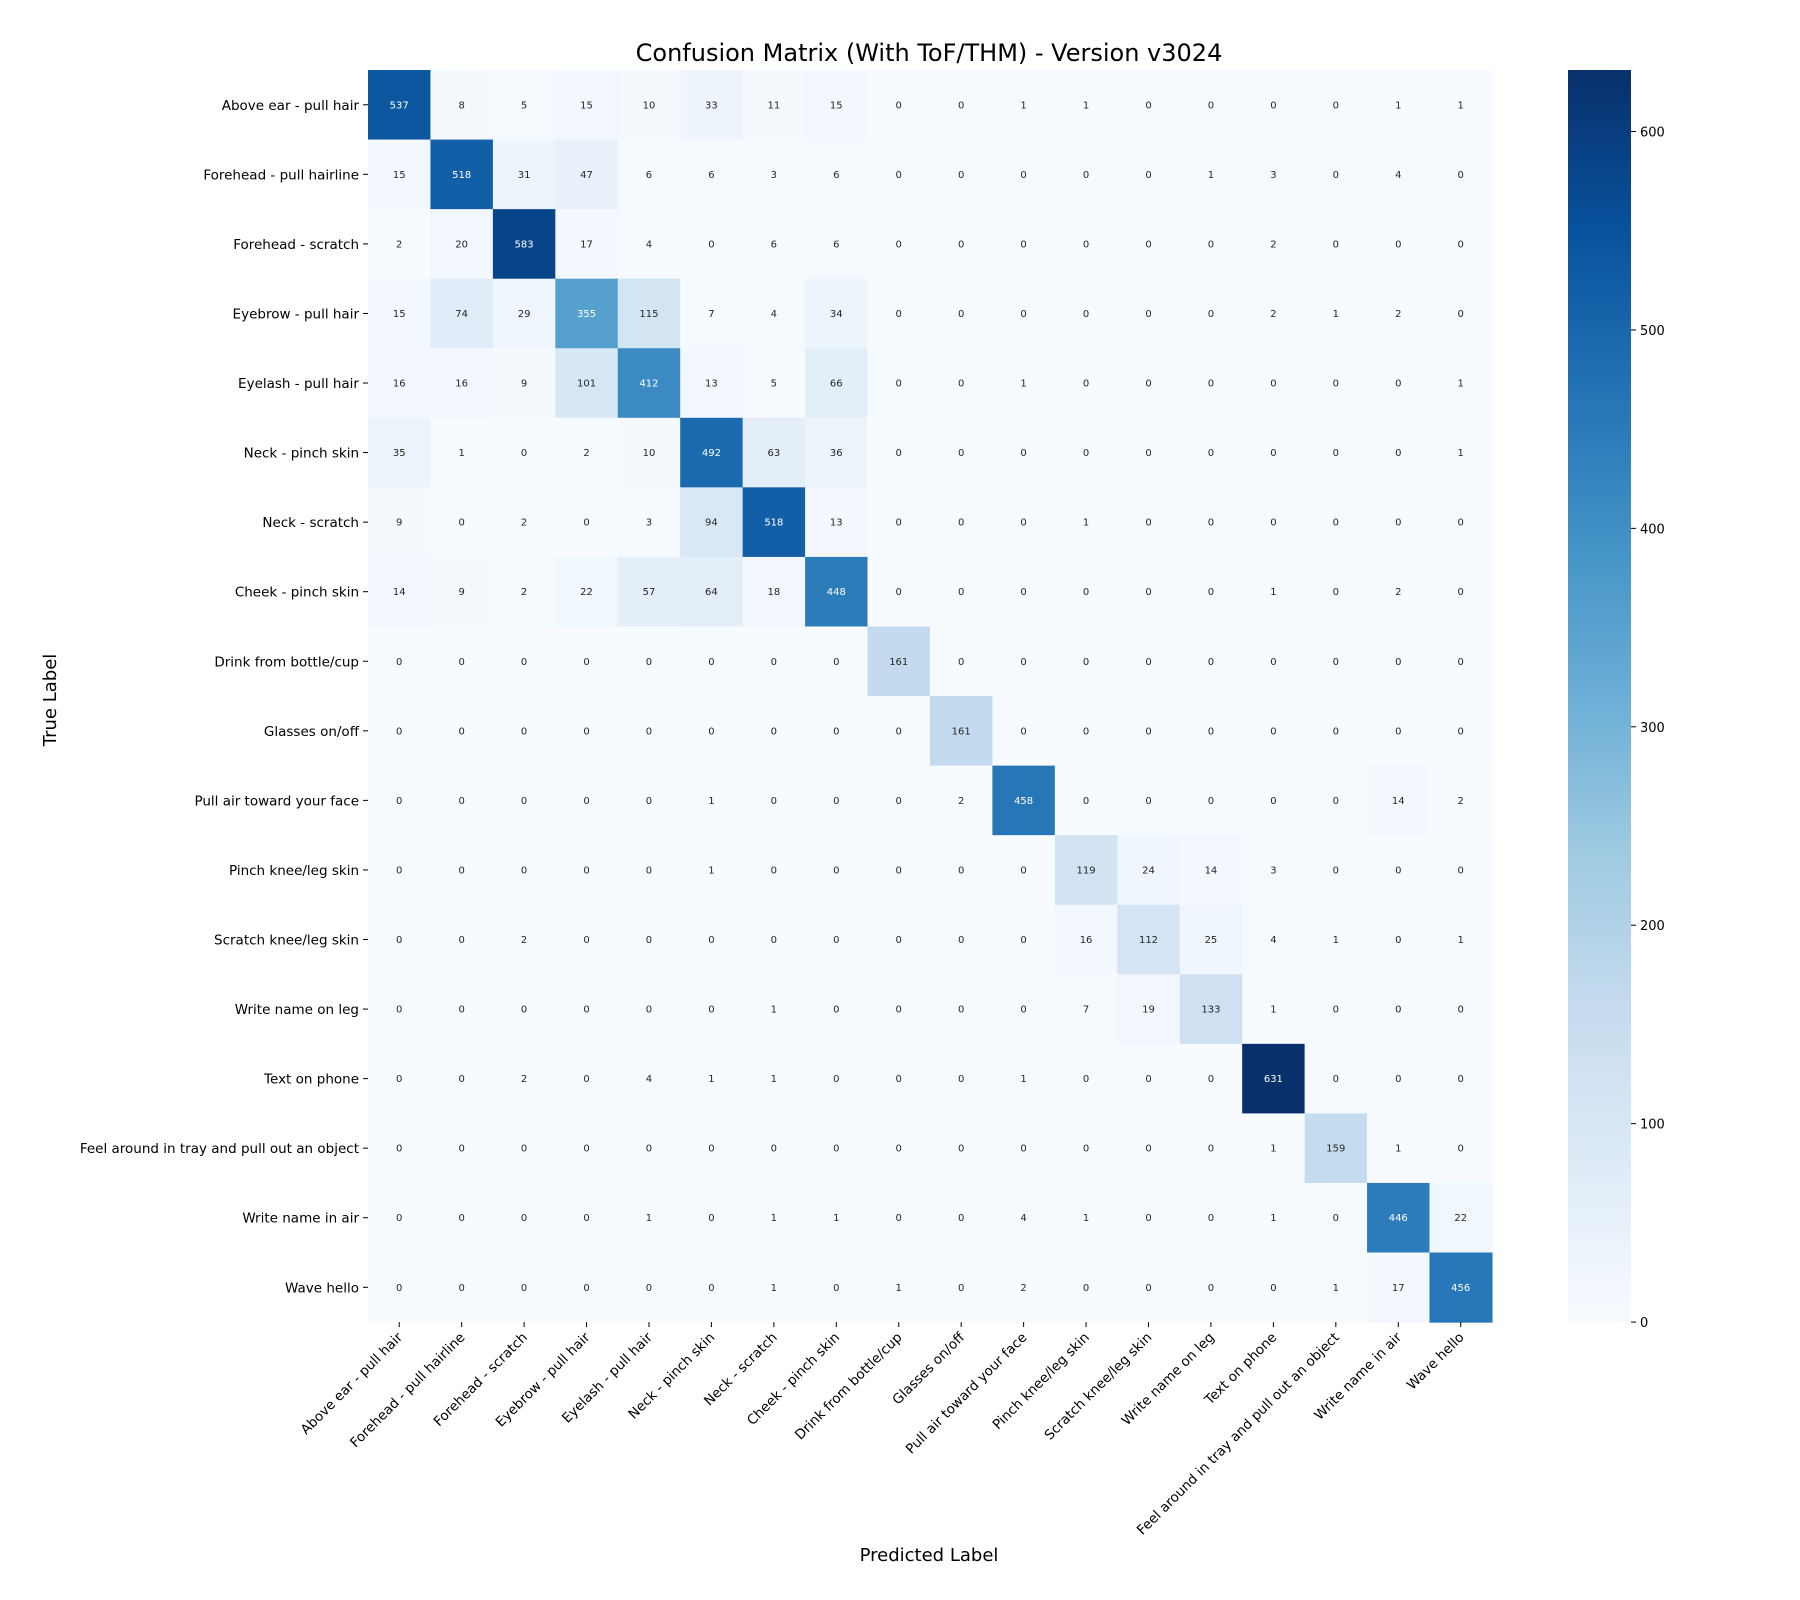  I want to click on cell-value-label: 101, so click(586, 384).